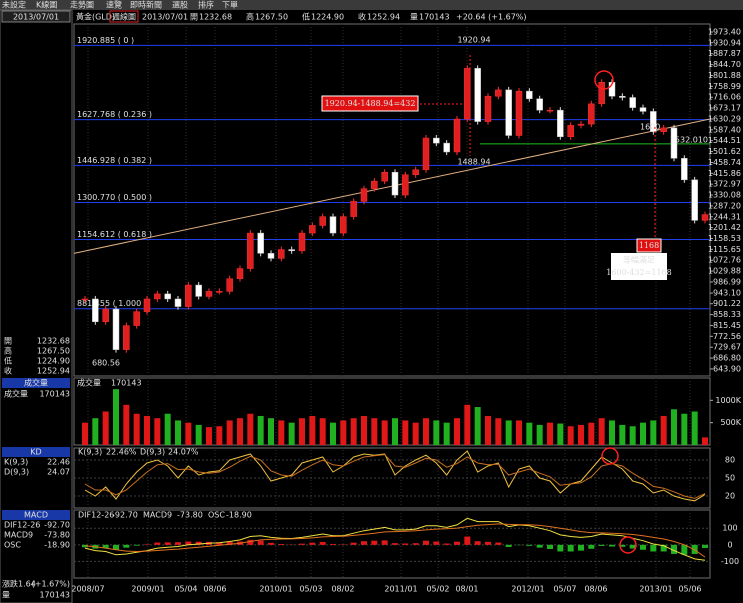  I want to click on series-name: K(9,3), so click(90, 452).